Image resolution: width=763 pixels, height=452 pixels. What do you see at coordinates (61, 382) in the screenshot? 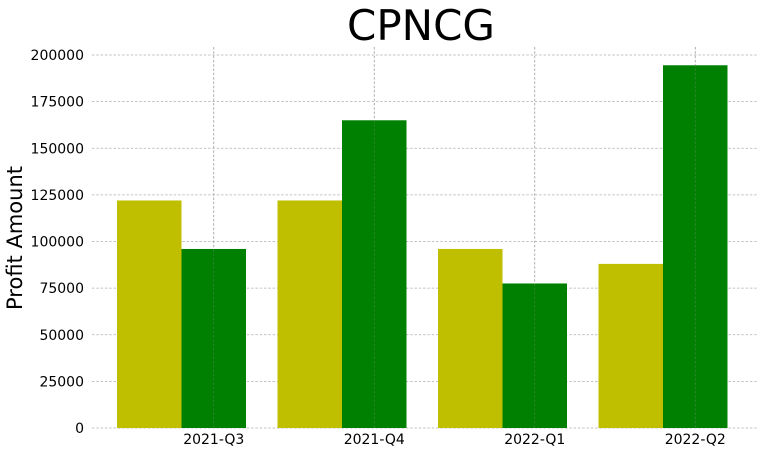
I see `y-tick-label: 25000` at bounding box center [61, 382].